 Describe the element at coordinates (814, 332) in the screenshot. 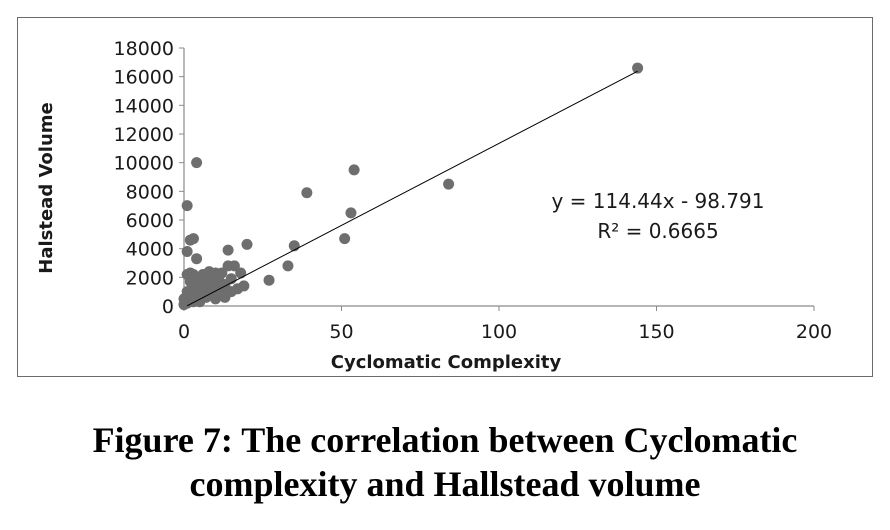

I see `x-tick-label: 200` at that location.